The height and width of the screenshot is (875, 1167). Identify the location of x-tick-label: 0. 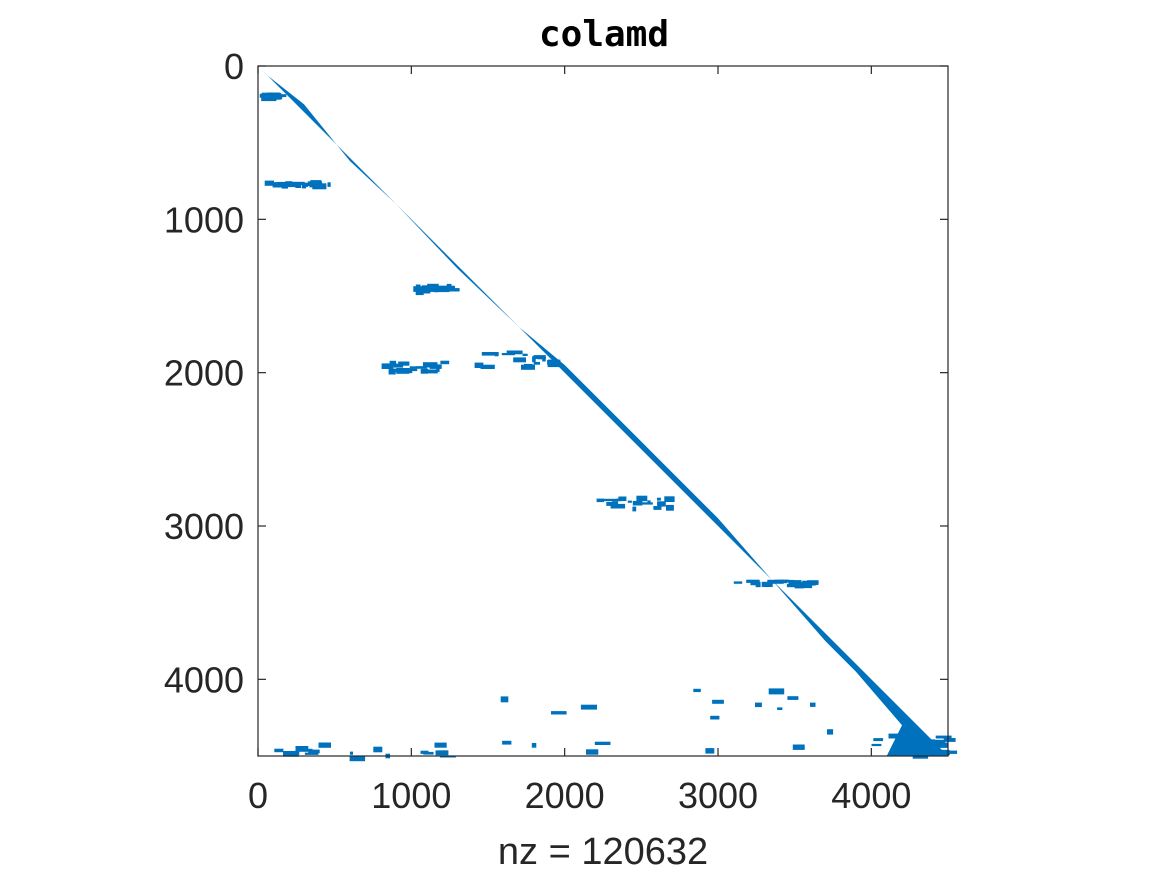
(258, 795).